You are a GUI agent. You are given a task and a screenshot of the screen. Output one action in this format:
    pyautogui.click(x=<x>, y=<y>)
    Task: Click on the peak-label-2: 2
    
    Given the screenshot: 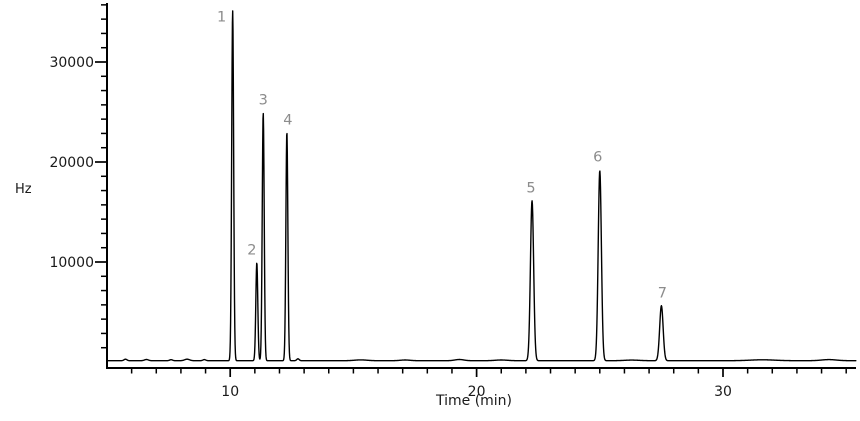 What is the action you would take?
    pyautogui.click(x=251, y=251)
    